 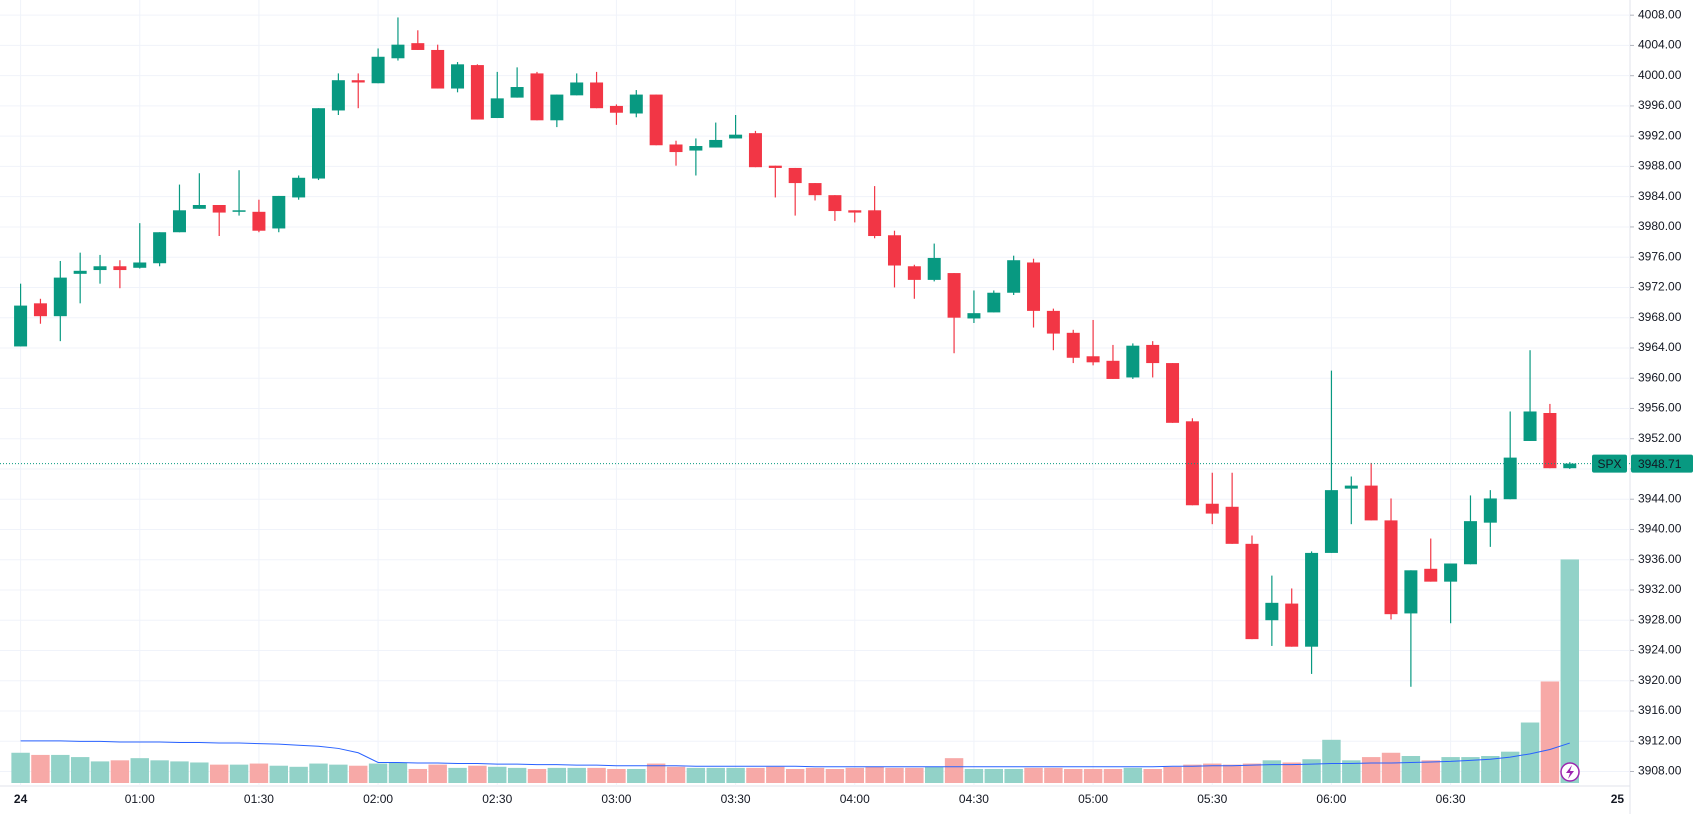 What do you see at coordinates (378, 799) in the screenshot?
I see `x-tick-label: 02:00` at bounding box center [378, 799].